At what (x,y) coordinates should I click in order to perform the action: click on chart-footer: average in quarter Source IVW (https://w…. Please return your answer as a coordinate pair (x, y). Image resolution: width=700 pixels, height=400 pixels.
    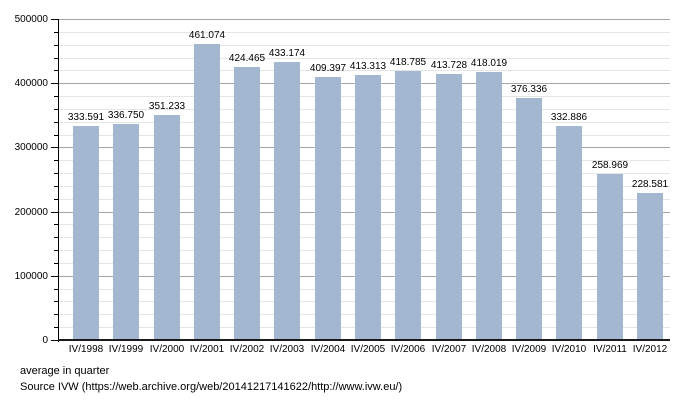
    Looking at the image, I should click on (211, 379).